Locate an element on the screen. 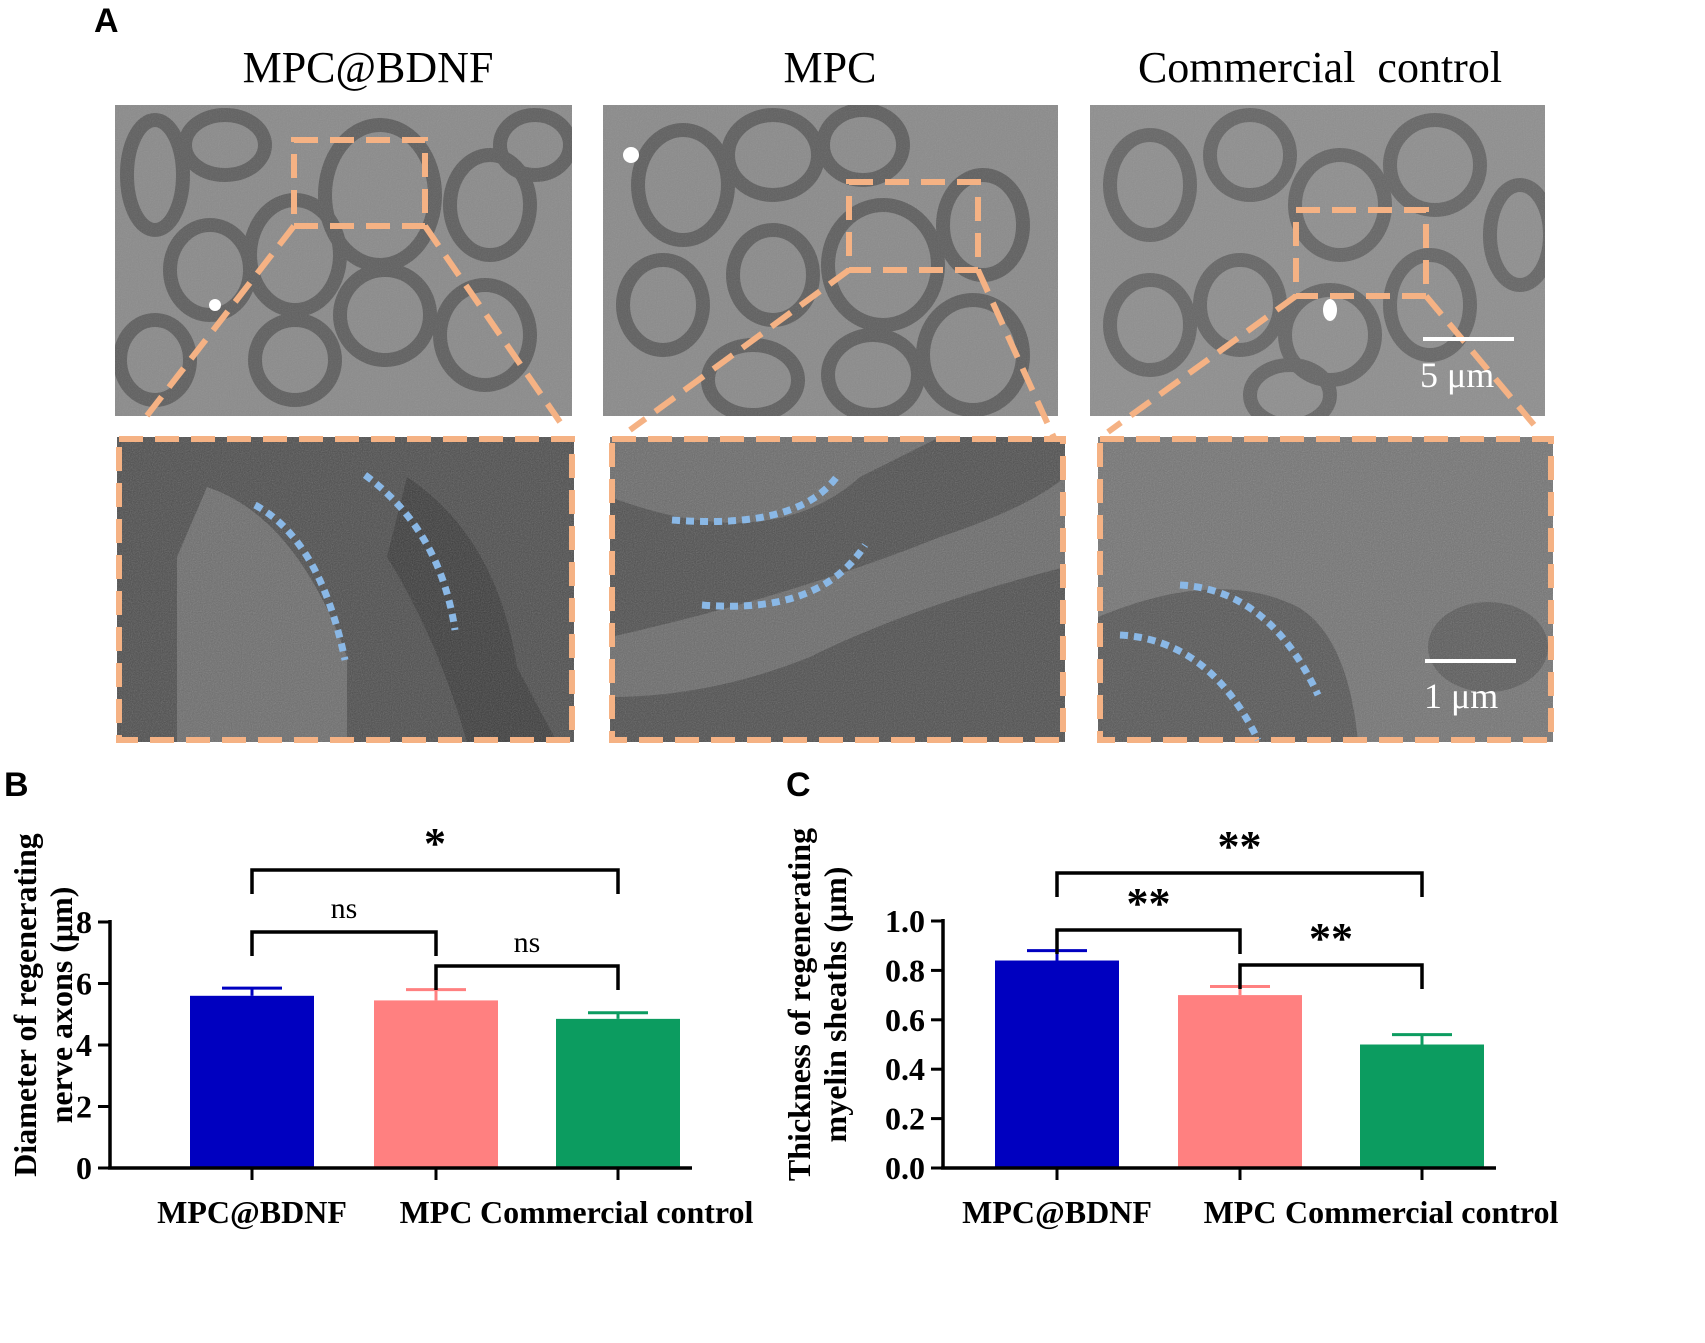  zoom-frame-commercial-control is located at coordinates (1325, 589).